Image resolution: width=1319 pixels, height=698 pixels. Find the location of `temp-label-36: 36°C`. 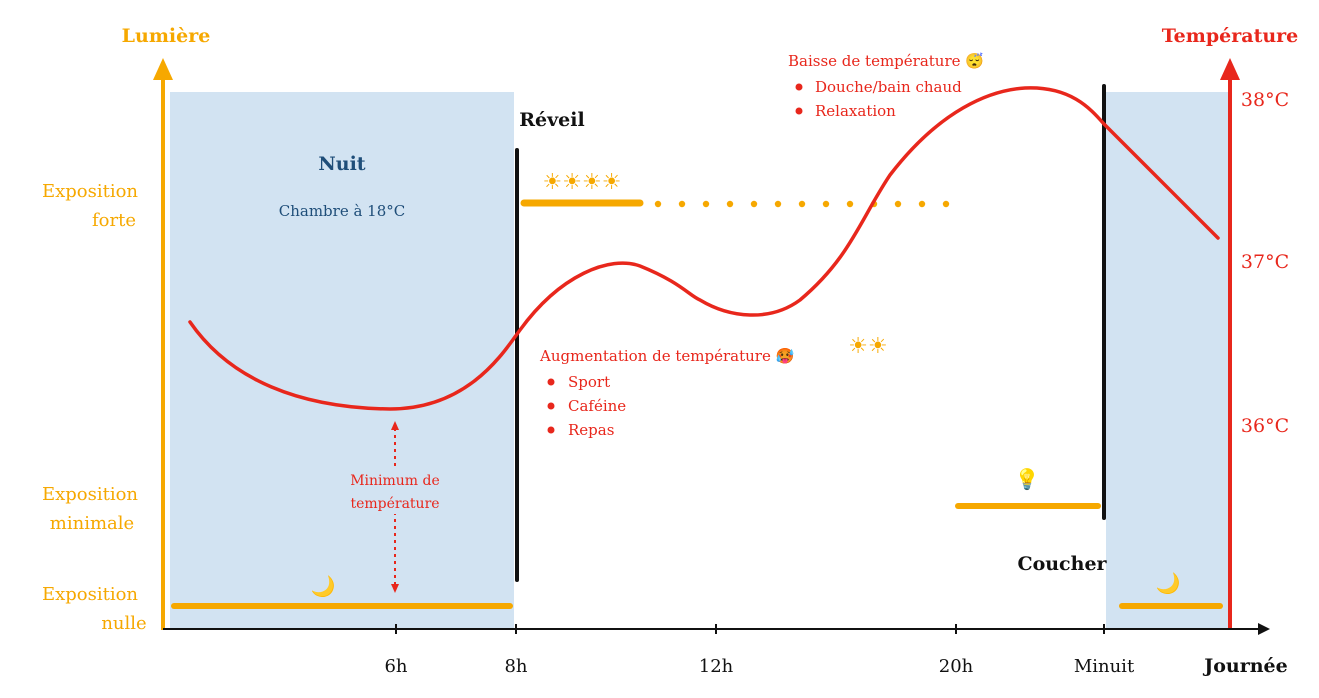

temp-label-36: 36°C is located at coordinates (1265, 426).